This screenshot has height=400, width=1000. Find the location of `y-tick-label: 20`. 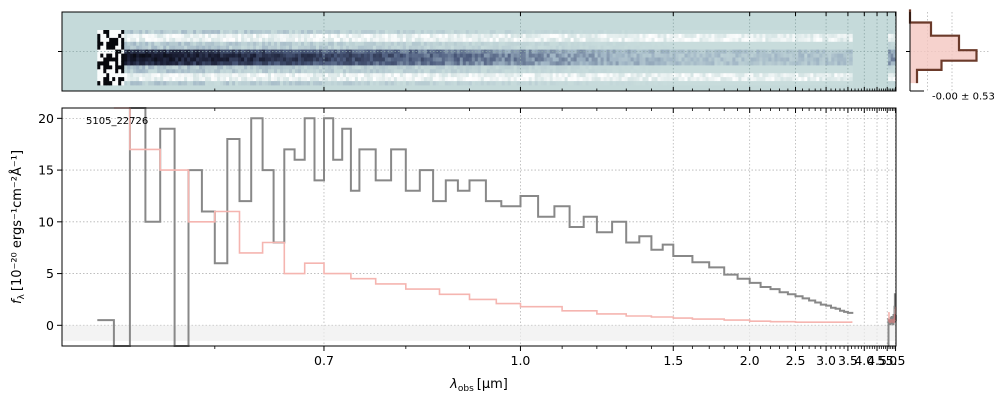

y-tick-label: 20 is located at coordinates (46, 118).